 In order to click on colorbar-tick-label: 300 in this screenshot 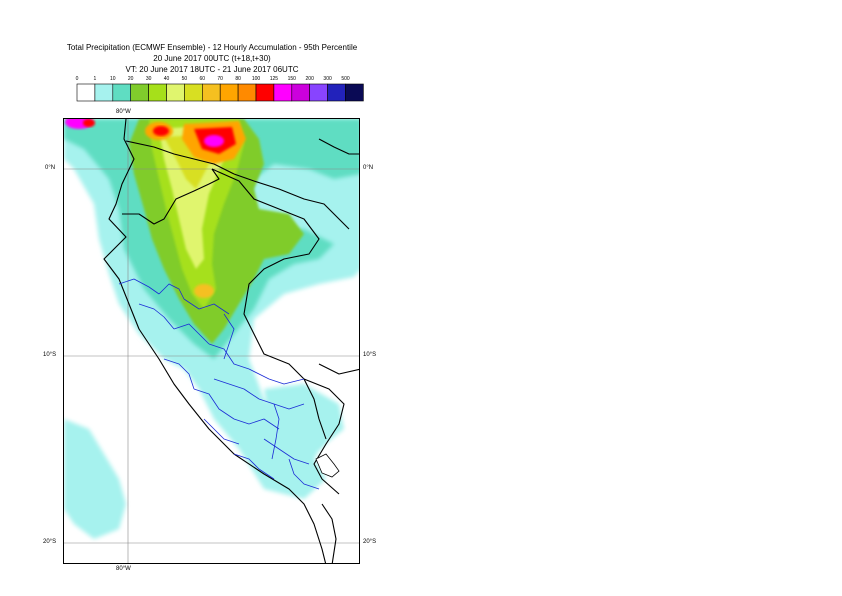, I will do `click(327, 79)`.